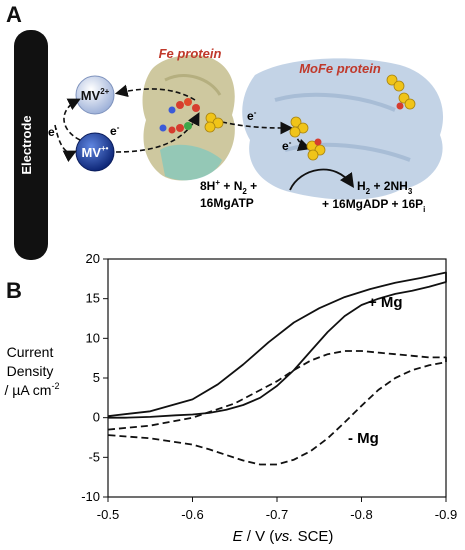 This screenshot has width=465, height=550. I want to click on y-tick-label: -10, so click(90, 496).